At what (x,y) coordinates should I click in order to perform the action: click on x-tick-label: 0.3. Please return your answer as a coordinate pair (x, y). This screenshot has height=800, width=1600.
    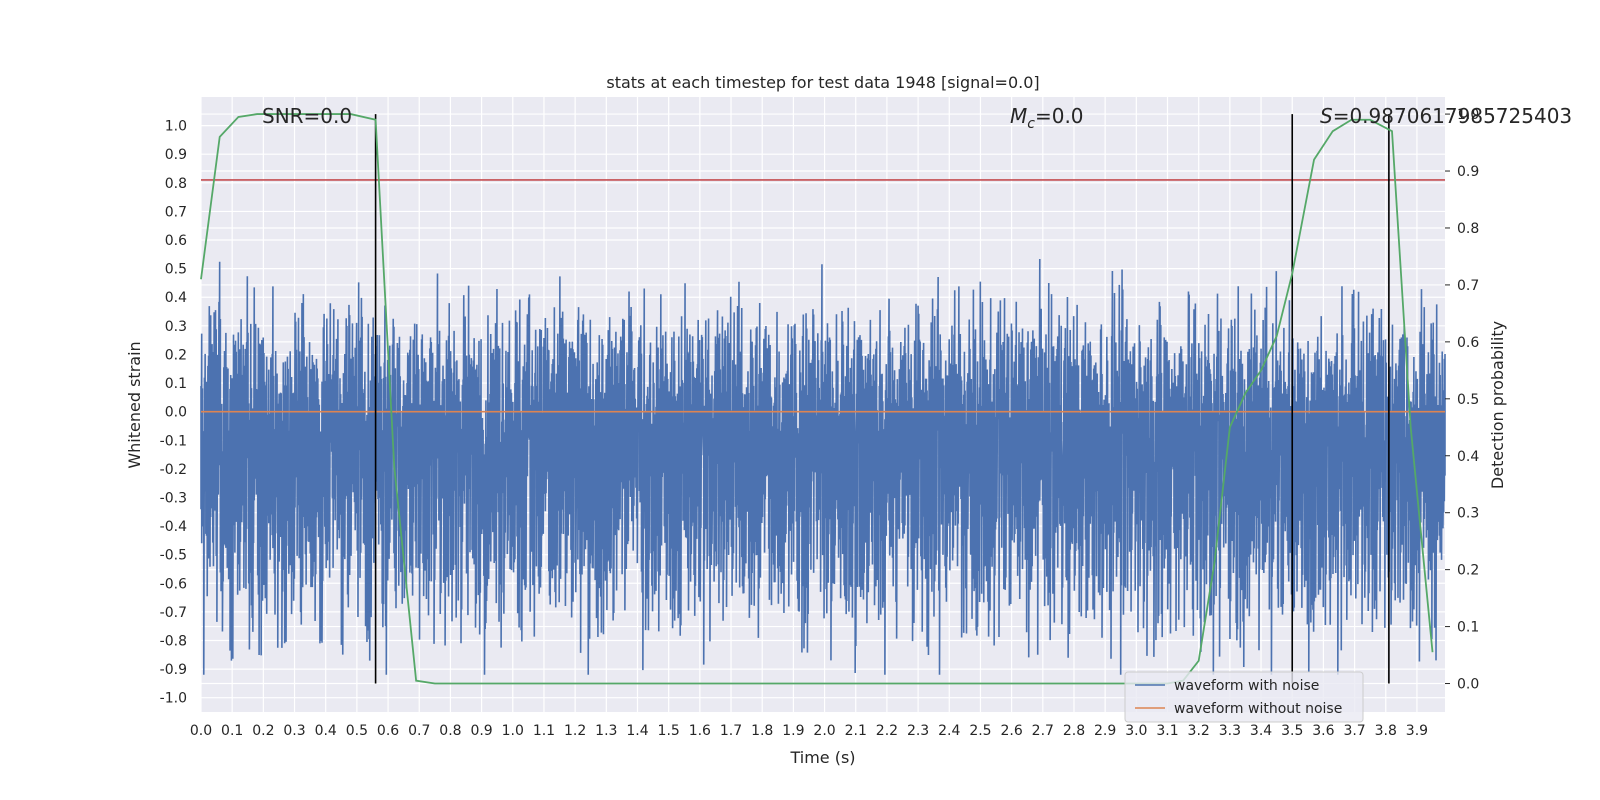
    Looking at the image, I should click on (294, 731).